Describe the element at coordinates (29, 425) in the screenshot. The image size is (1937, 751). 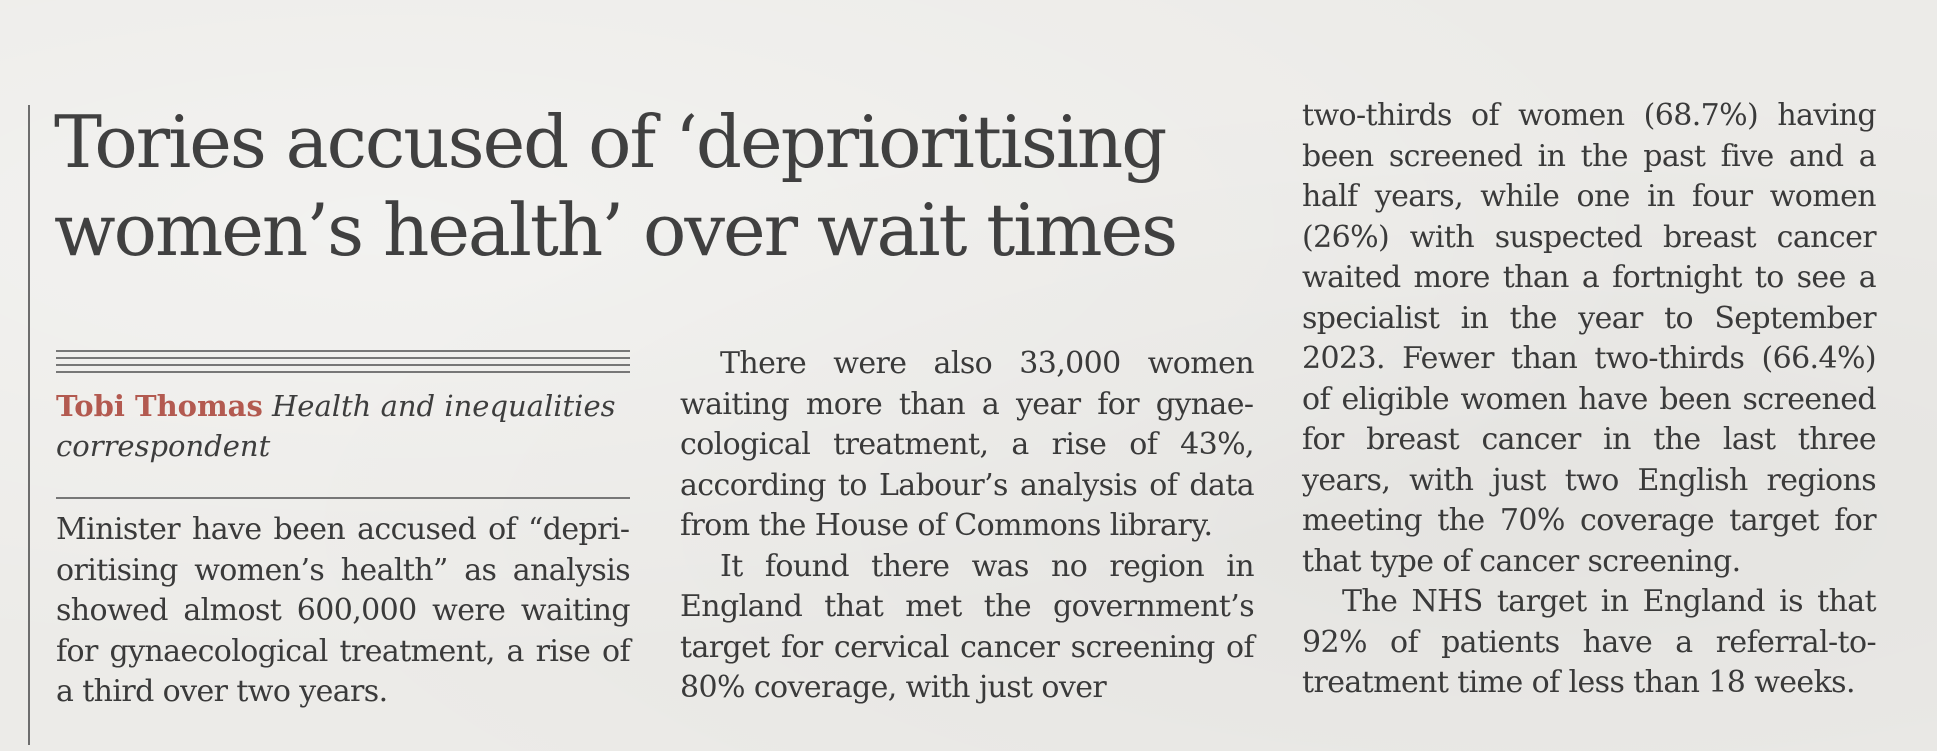
I see `column-rule` at that location.